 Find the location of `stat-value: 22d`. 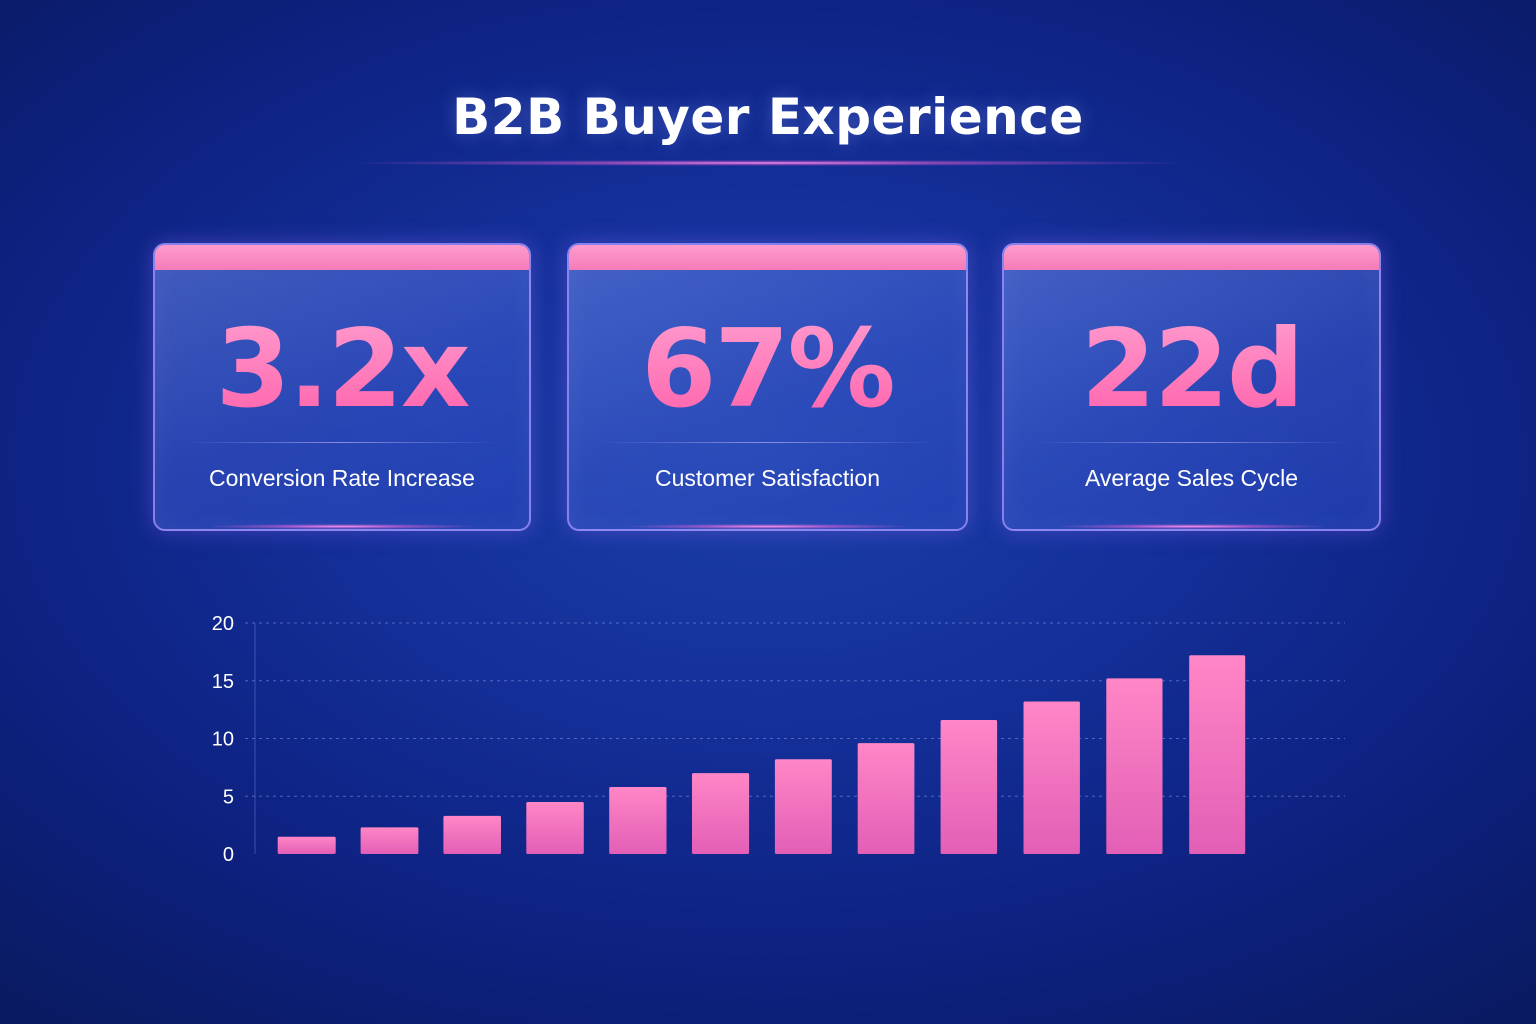

stat-value: 22d is located at coordinates (1191, 369).